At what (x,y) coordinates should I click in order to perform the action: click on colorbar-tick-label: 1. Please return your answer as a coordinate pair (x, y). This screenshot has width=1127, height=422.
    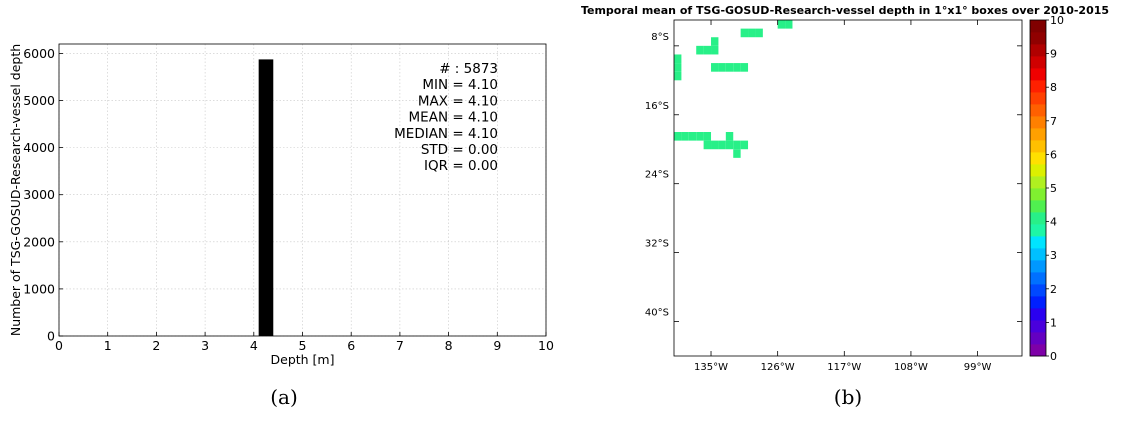
    Looking at the image, I should click on (1053, 322).